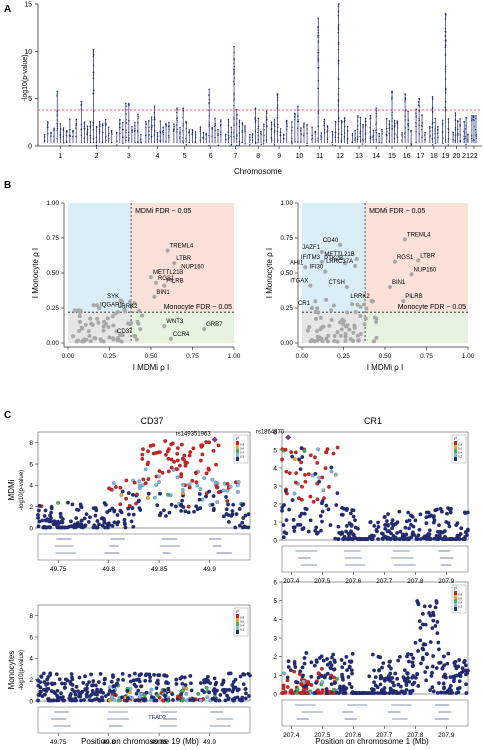  Describe the element at coordinates (416, 258) in the screenshot. I see `both-significant-region` at that location.